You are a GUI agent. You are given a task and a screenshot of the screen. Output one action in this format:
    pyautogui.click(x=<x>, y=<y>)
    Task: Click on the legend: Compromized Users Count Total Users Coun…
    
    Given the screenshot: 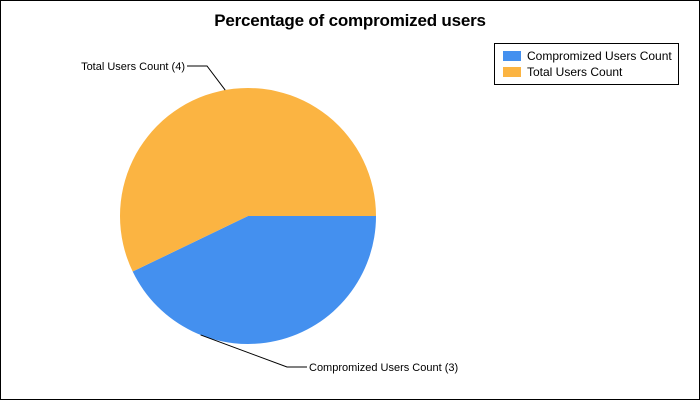 What is the action you would take?
    pyautogui.click(x=586, y=64)
    